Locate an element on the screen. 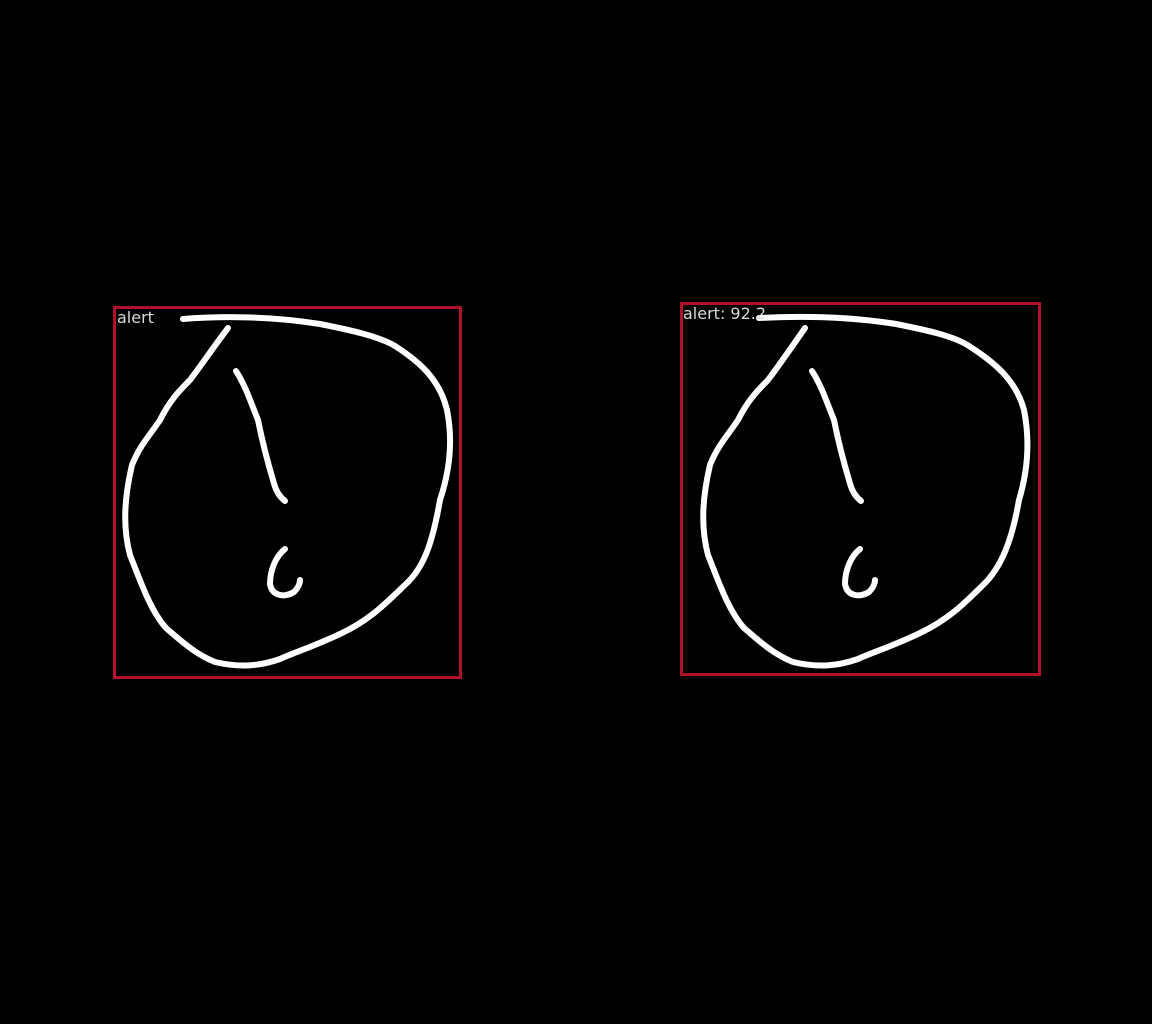  box-label: alert is located at coordinates (135, 317).